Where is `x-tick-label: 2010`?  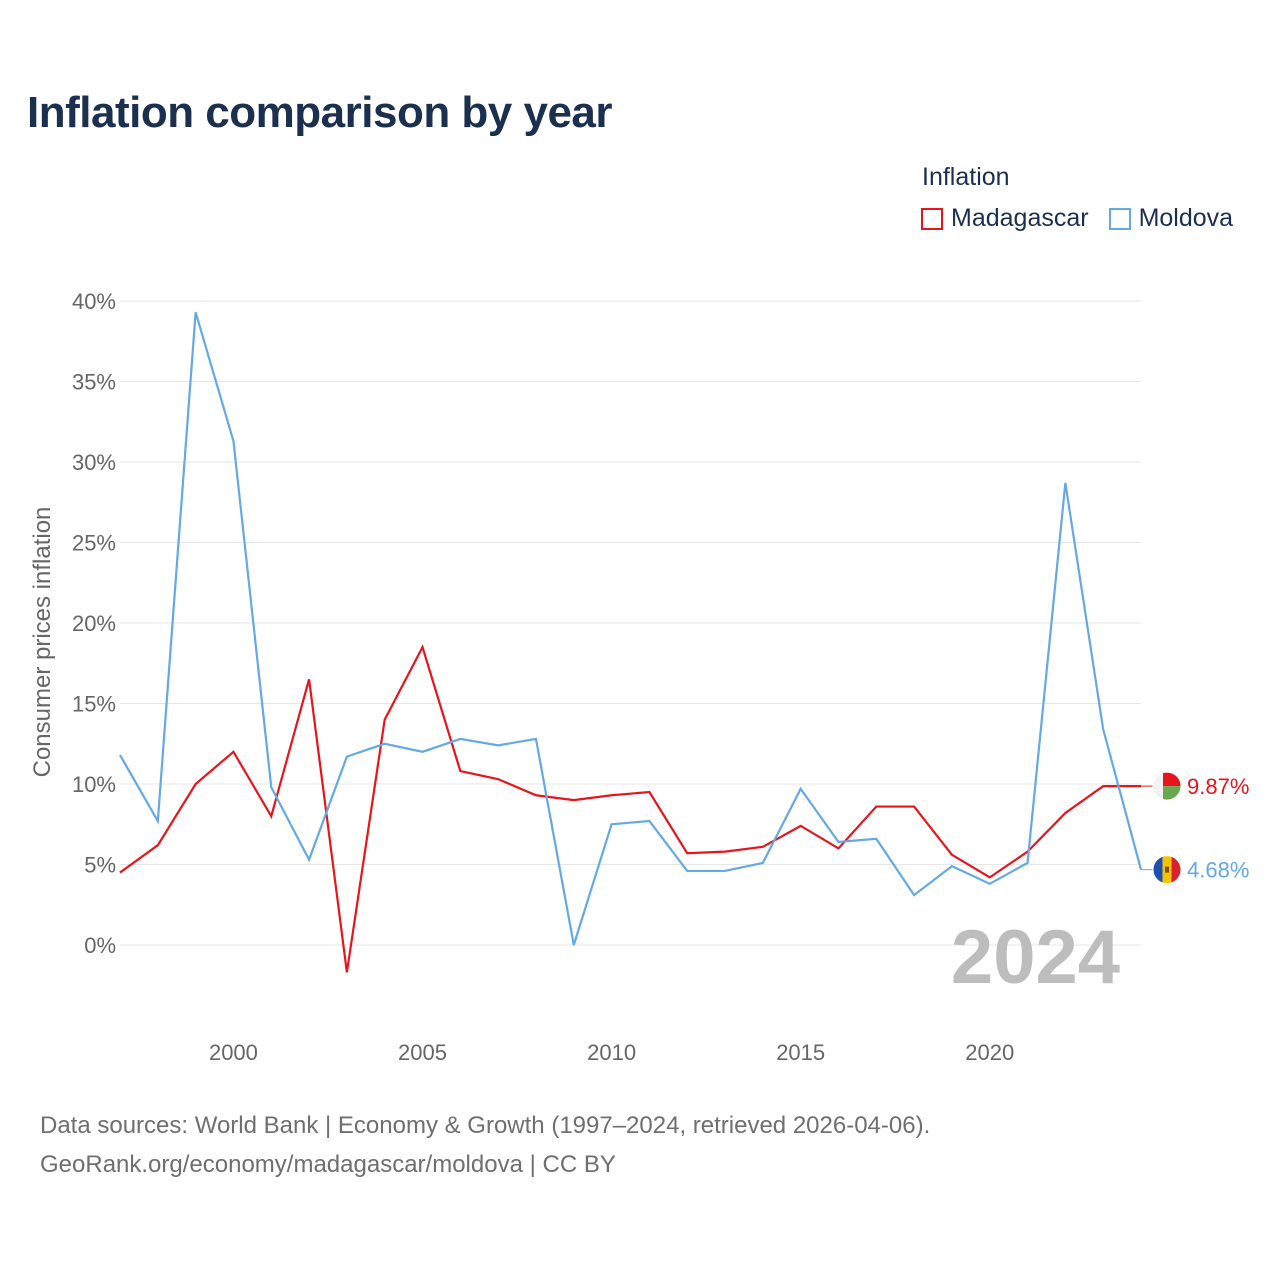 x-tick-label: 2010 is located at coordinates (611, 1052).